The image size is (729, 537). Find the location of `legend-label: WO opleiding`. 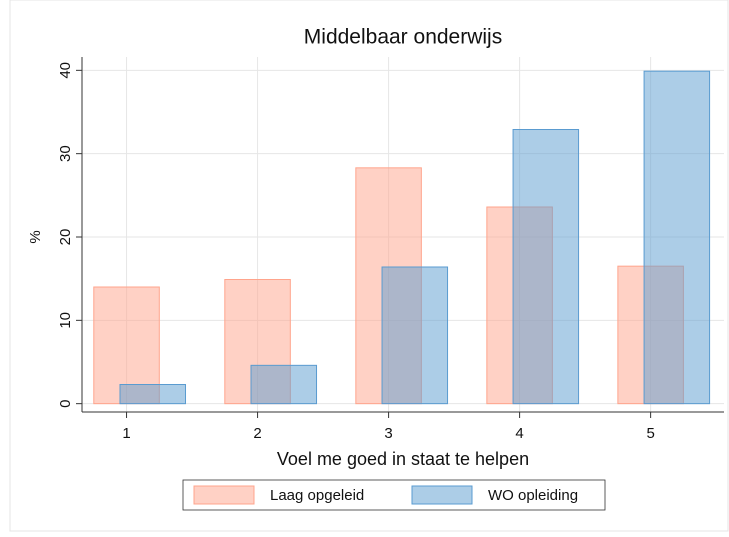

legend-label: WO opleiding is located at coordinates (533, 495).